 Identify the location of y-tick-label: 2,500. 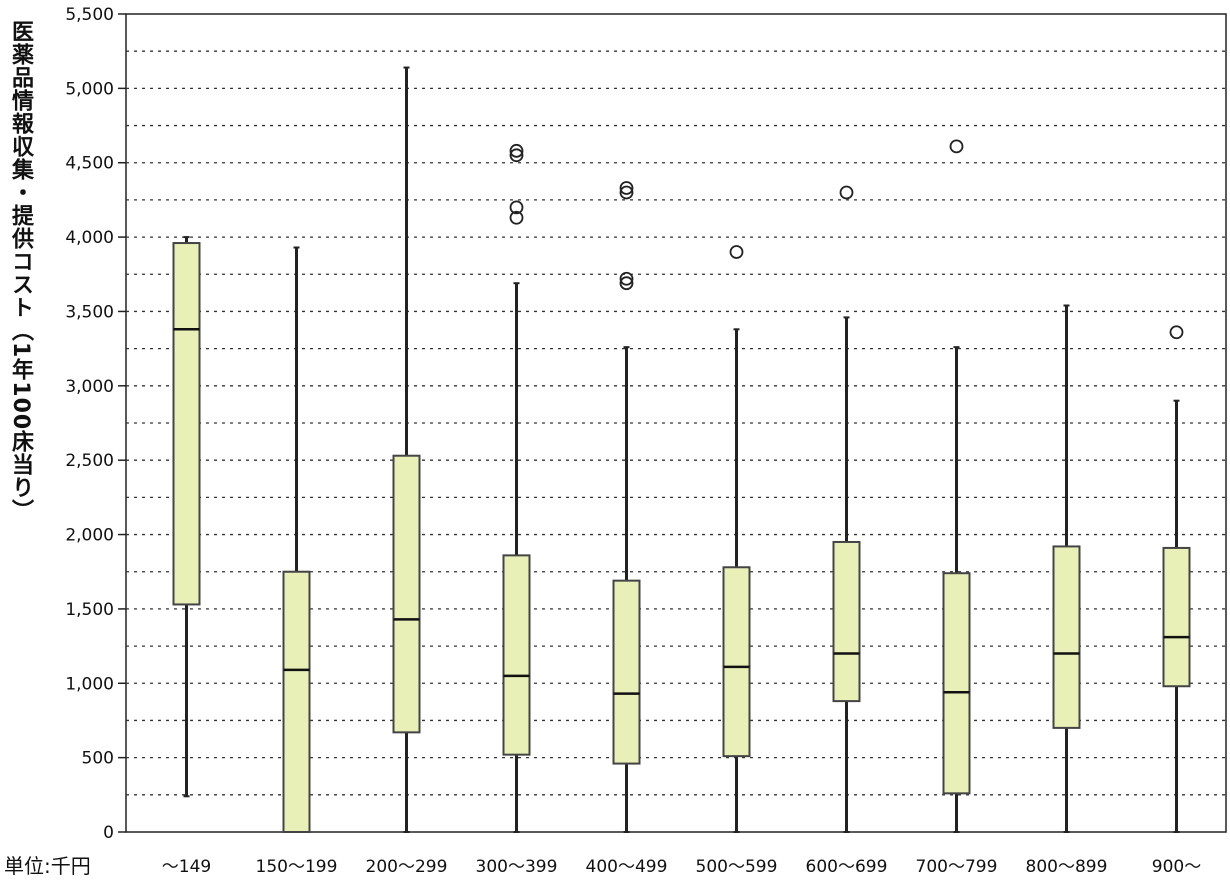
(89, 461).